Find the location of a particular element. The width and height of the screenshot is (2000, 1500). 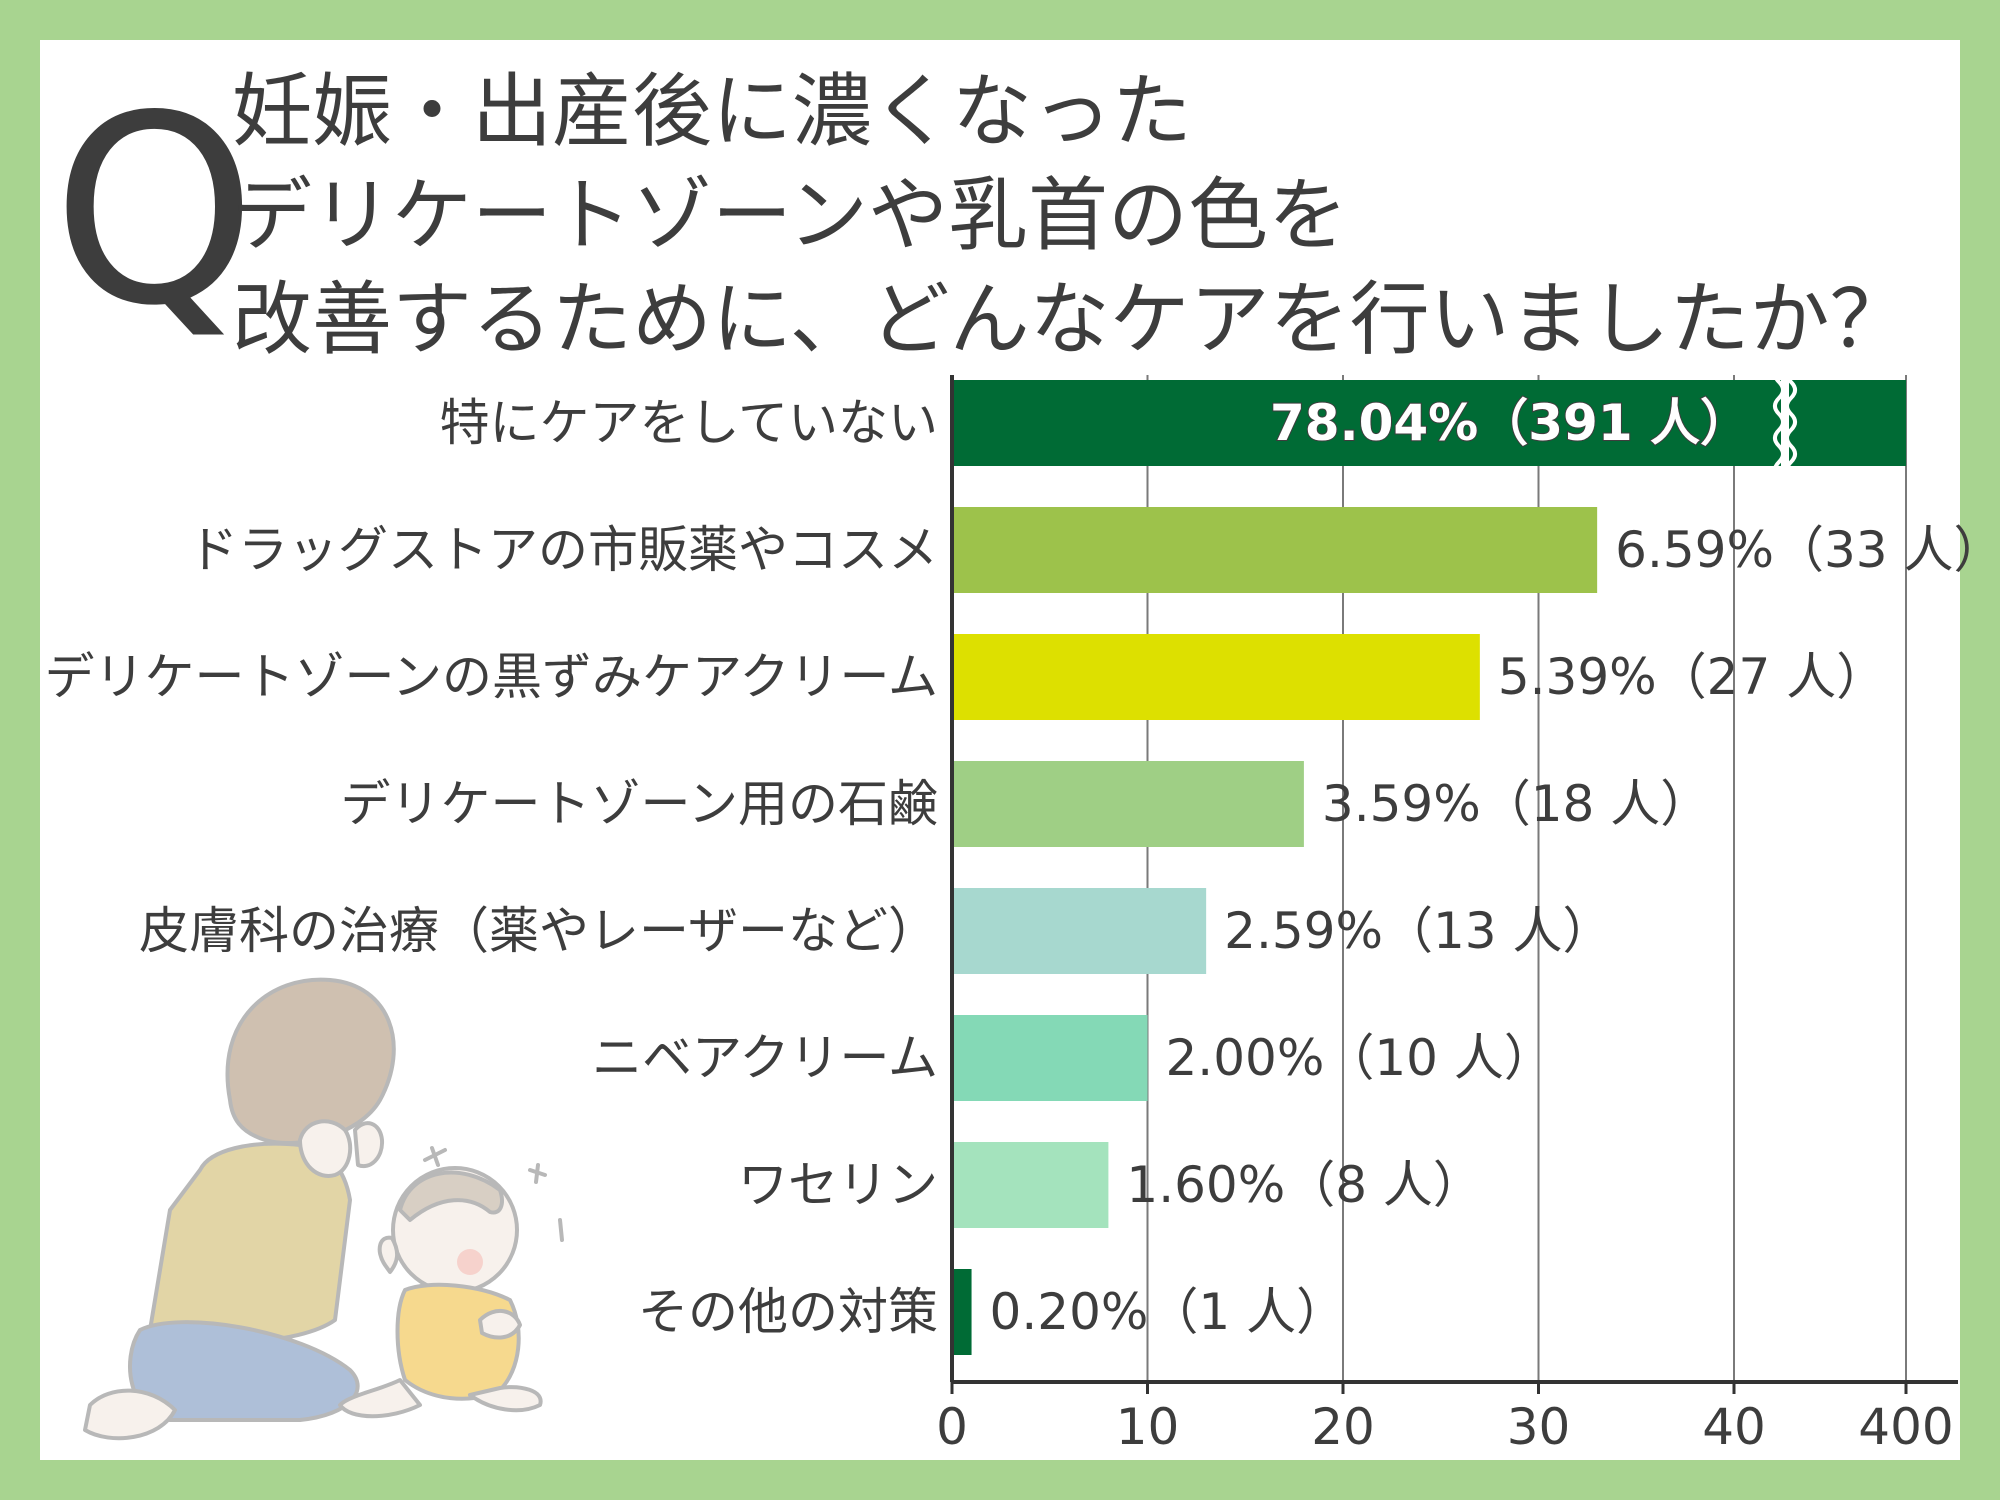

category-label-2: デリケートゾーンの黒ずみケアクリーム is located at coordinates (492, 677).